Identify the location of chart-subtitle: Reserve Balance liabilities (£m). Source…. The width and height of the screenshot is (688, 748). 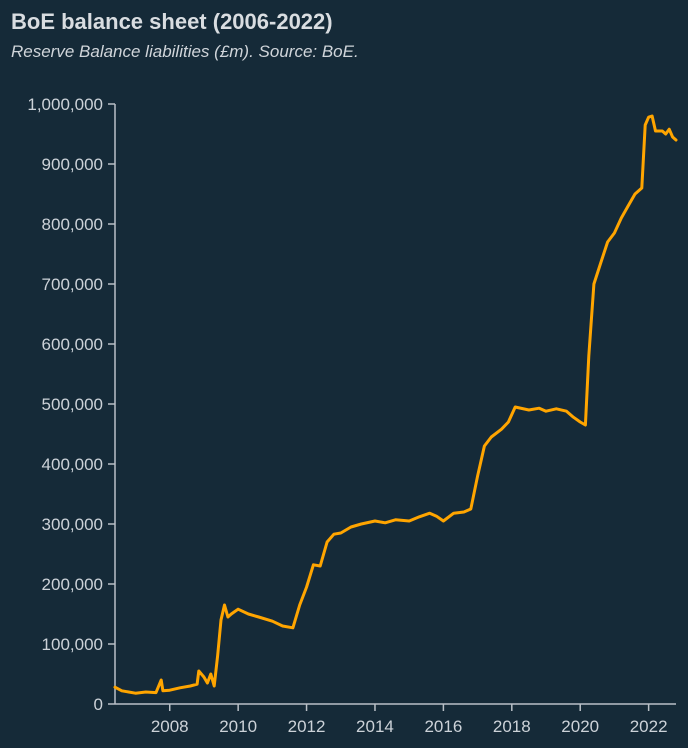
(185, 51).